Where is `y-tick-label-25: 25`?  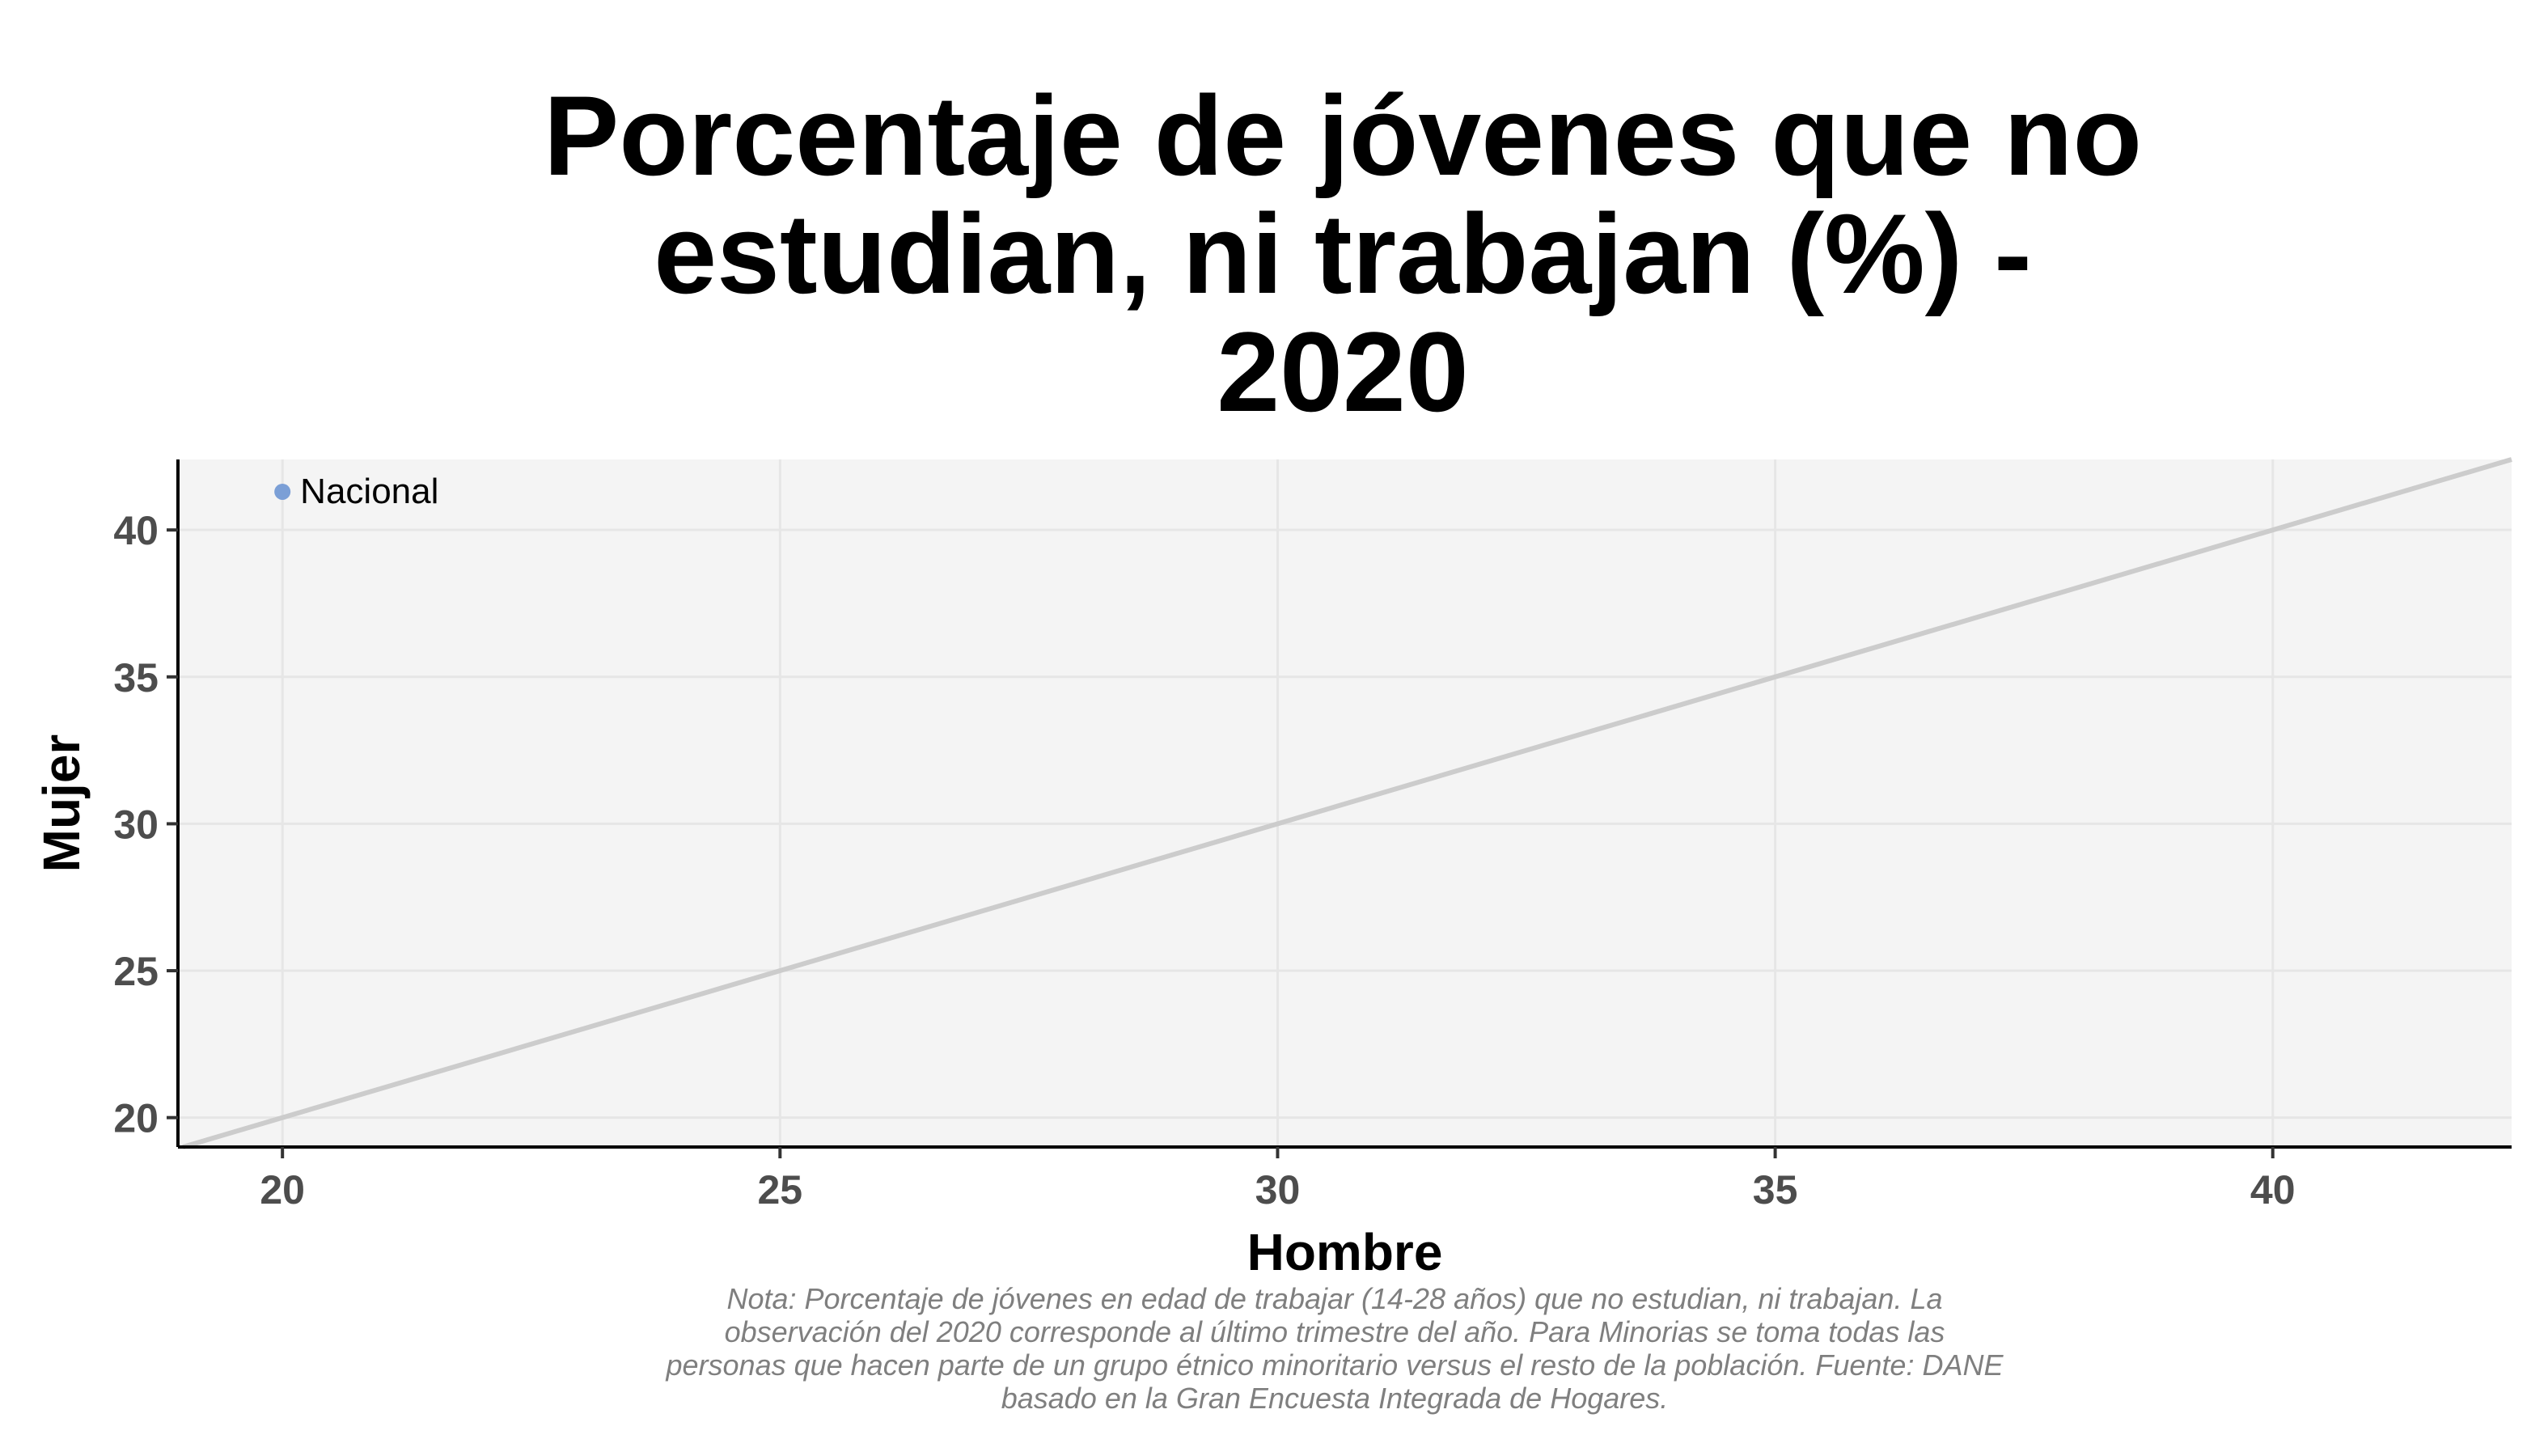 y-tick-label-25: 25 is located at coordinates (136, 971).